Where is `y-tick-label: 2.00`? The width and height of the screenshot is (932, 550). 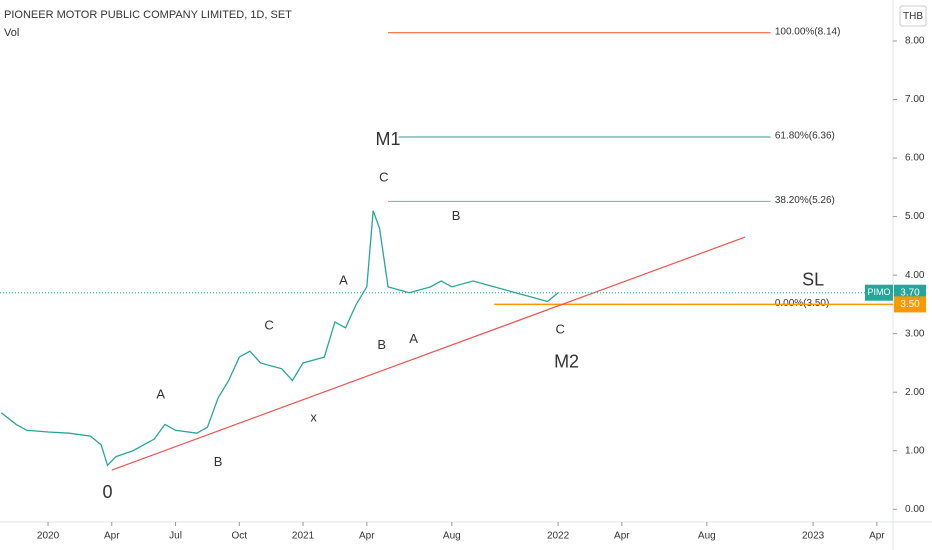 y-tick-label: 2.00 is located at coordinates (915, 392).